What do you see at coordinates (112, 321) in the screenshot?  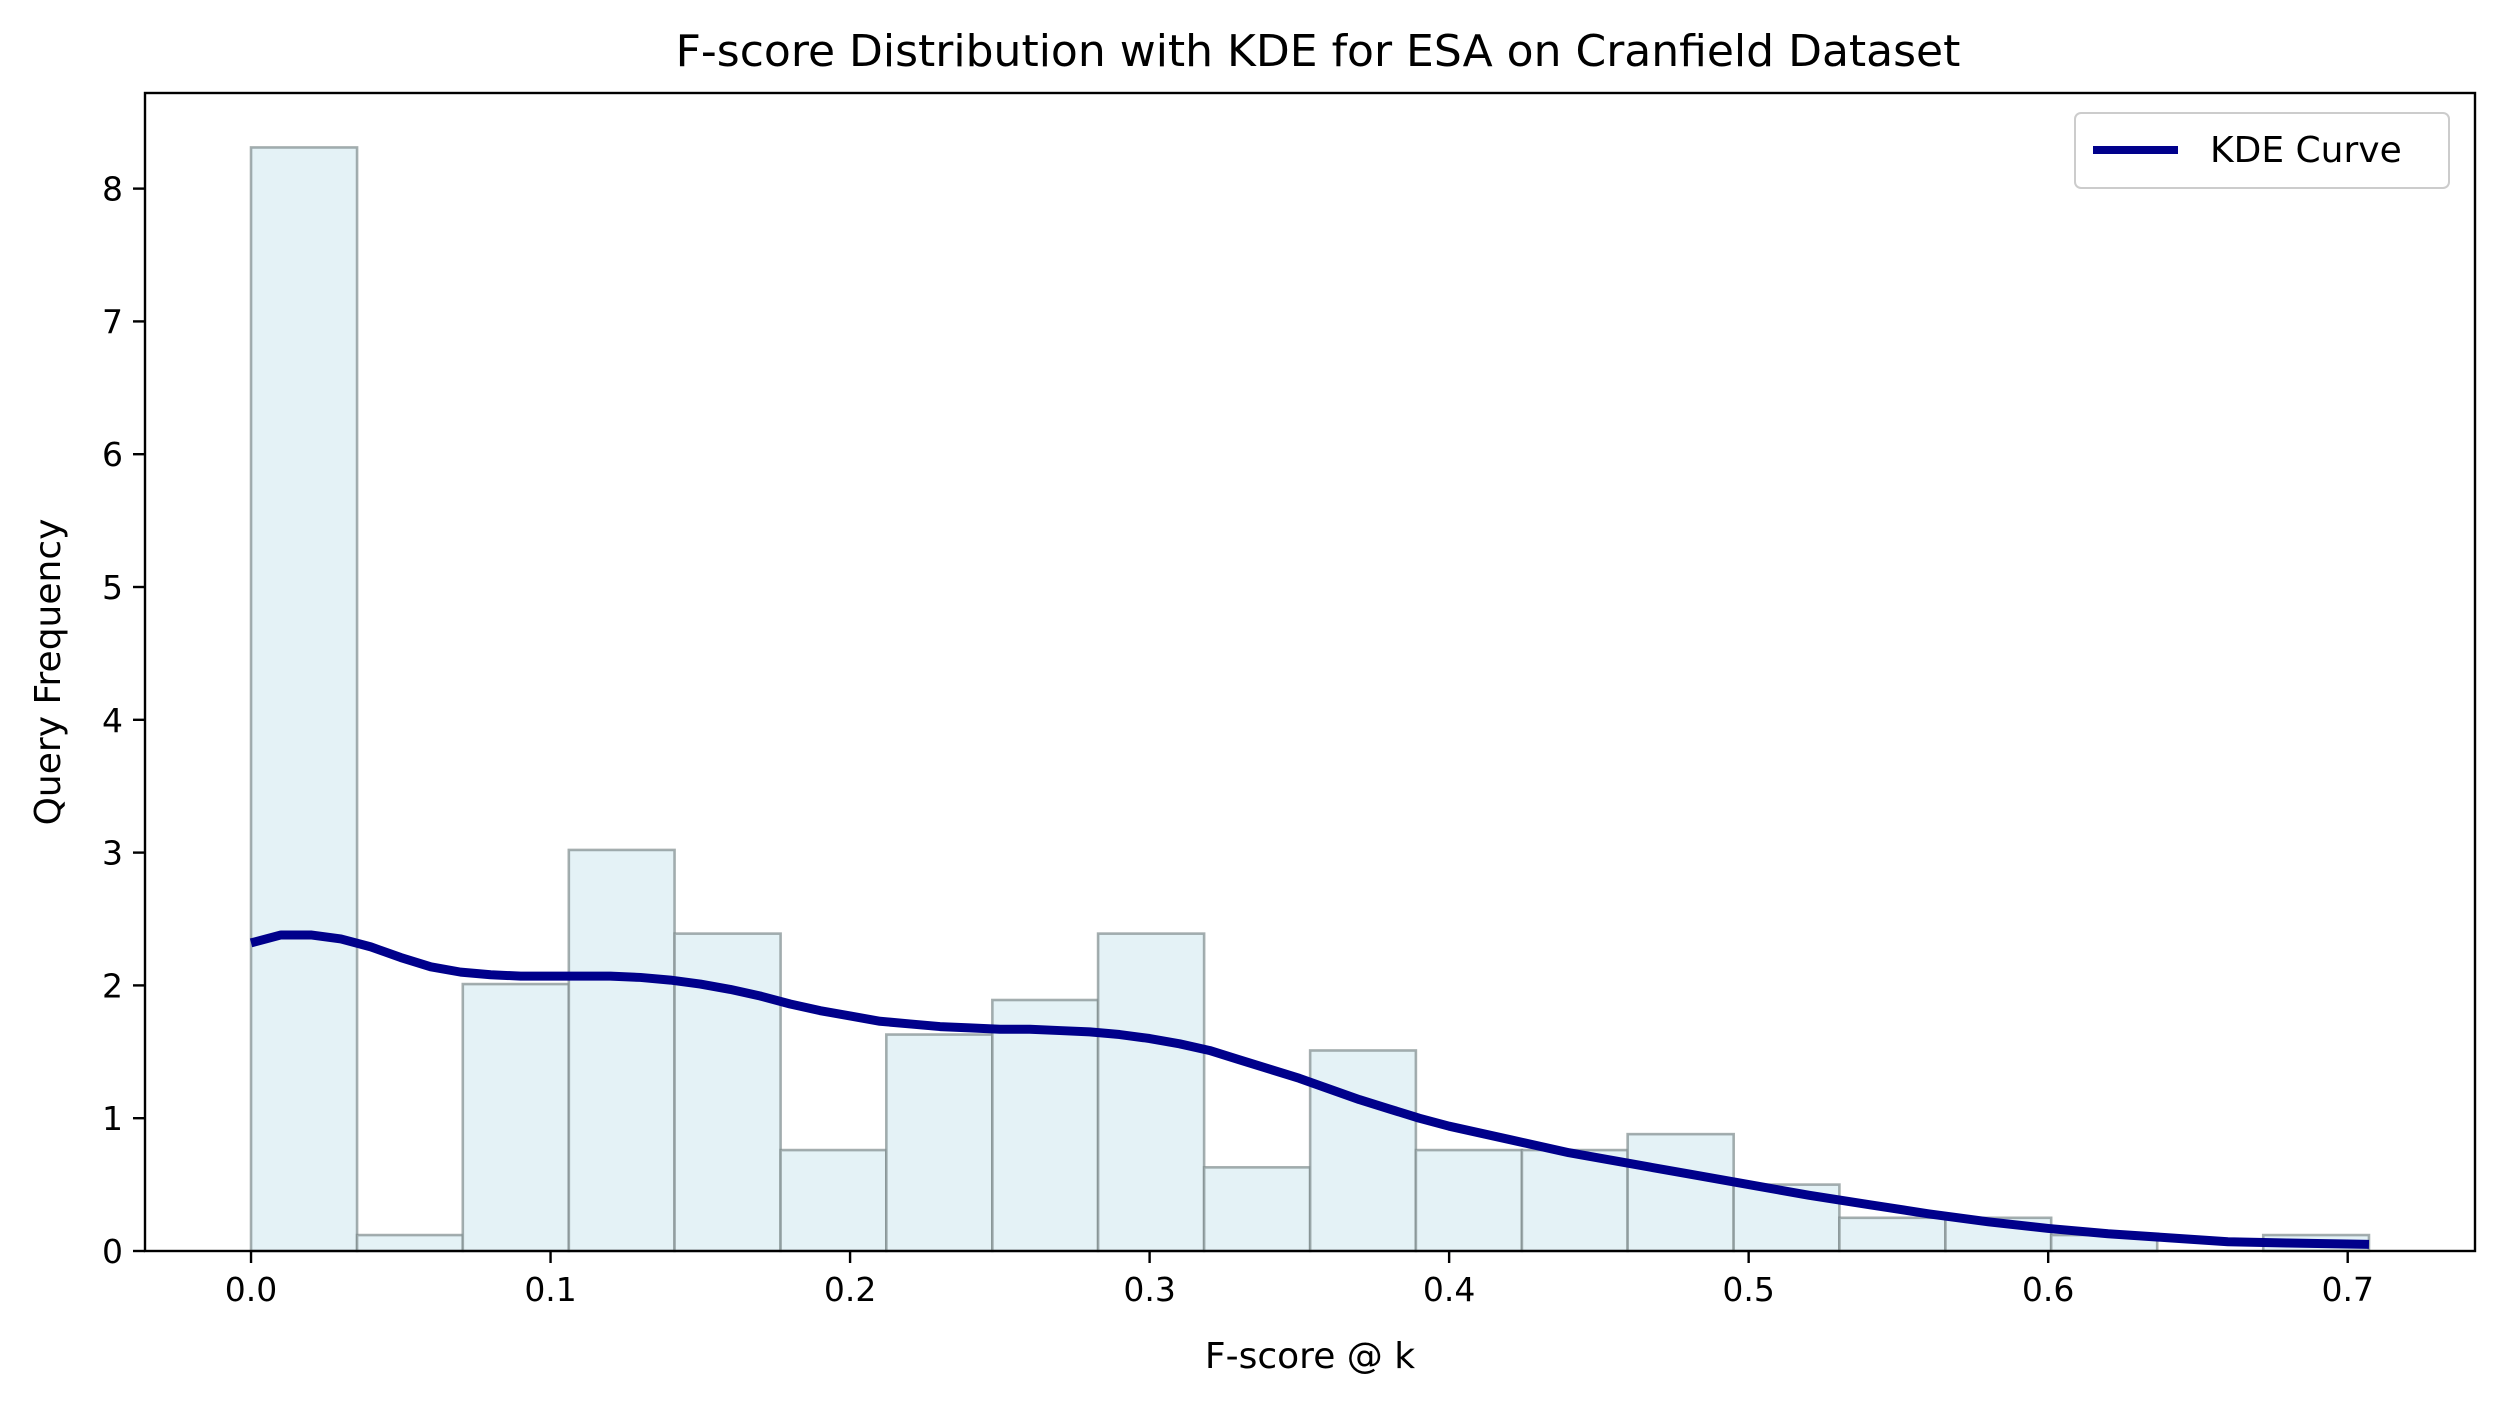 I see `y-tick-label: 7` at bounding box center [112, 321].